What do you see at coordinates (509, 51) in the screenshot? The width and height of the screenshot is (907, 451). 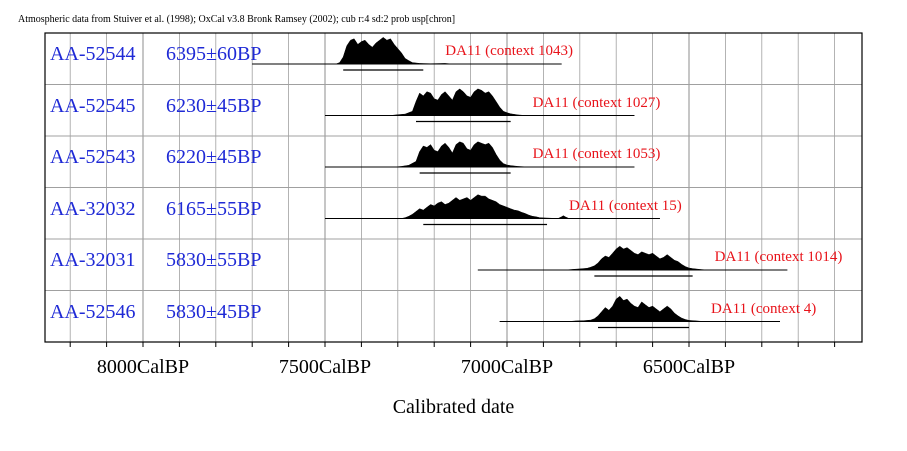 I see `context-label: DA11 (context 1043)` at bounding box center [509, 51].